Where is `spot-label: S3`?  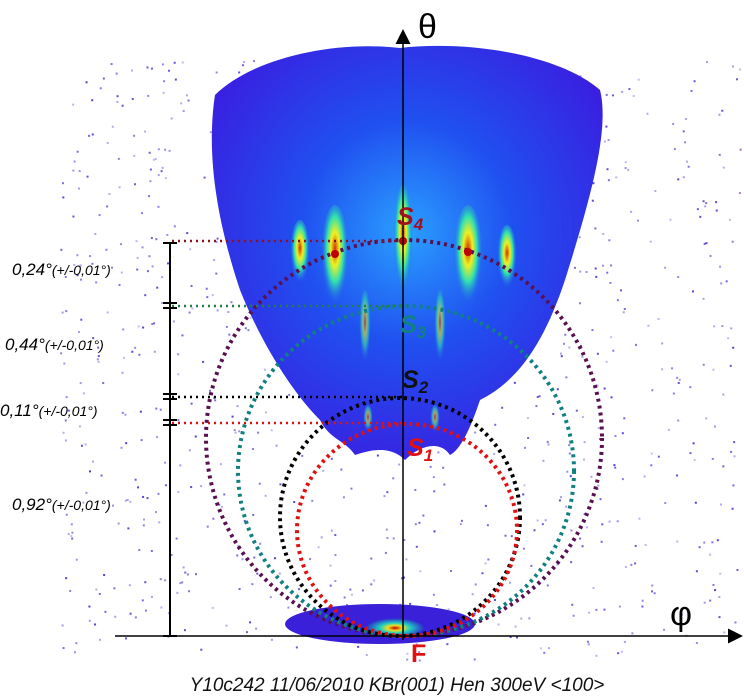 spot-label: S3 is located at coordinates (413, 326).